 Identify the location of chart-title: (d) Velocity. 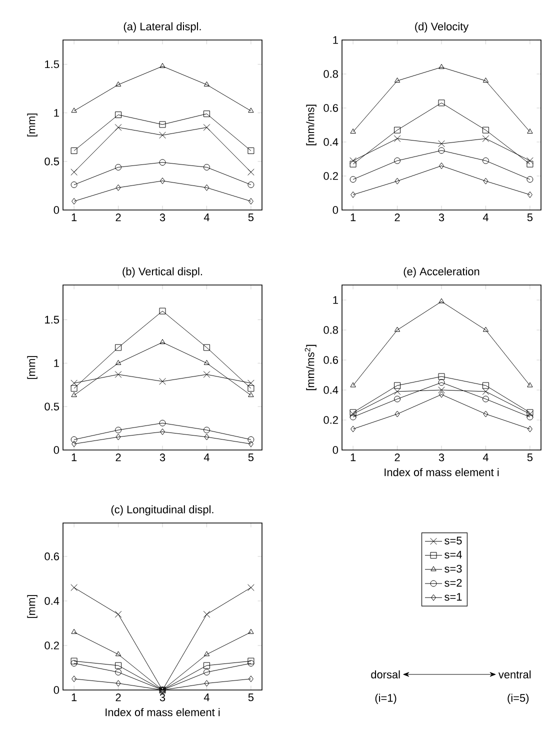
(442, 27).